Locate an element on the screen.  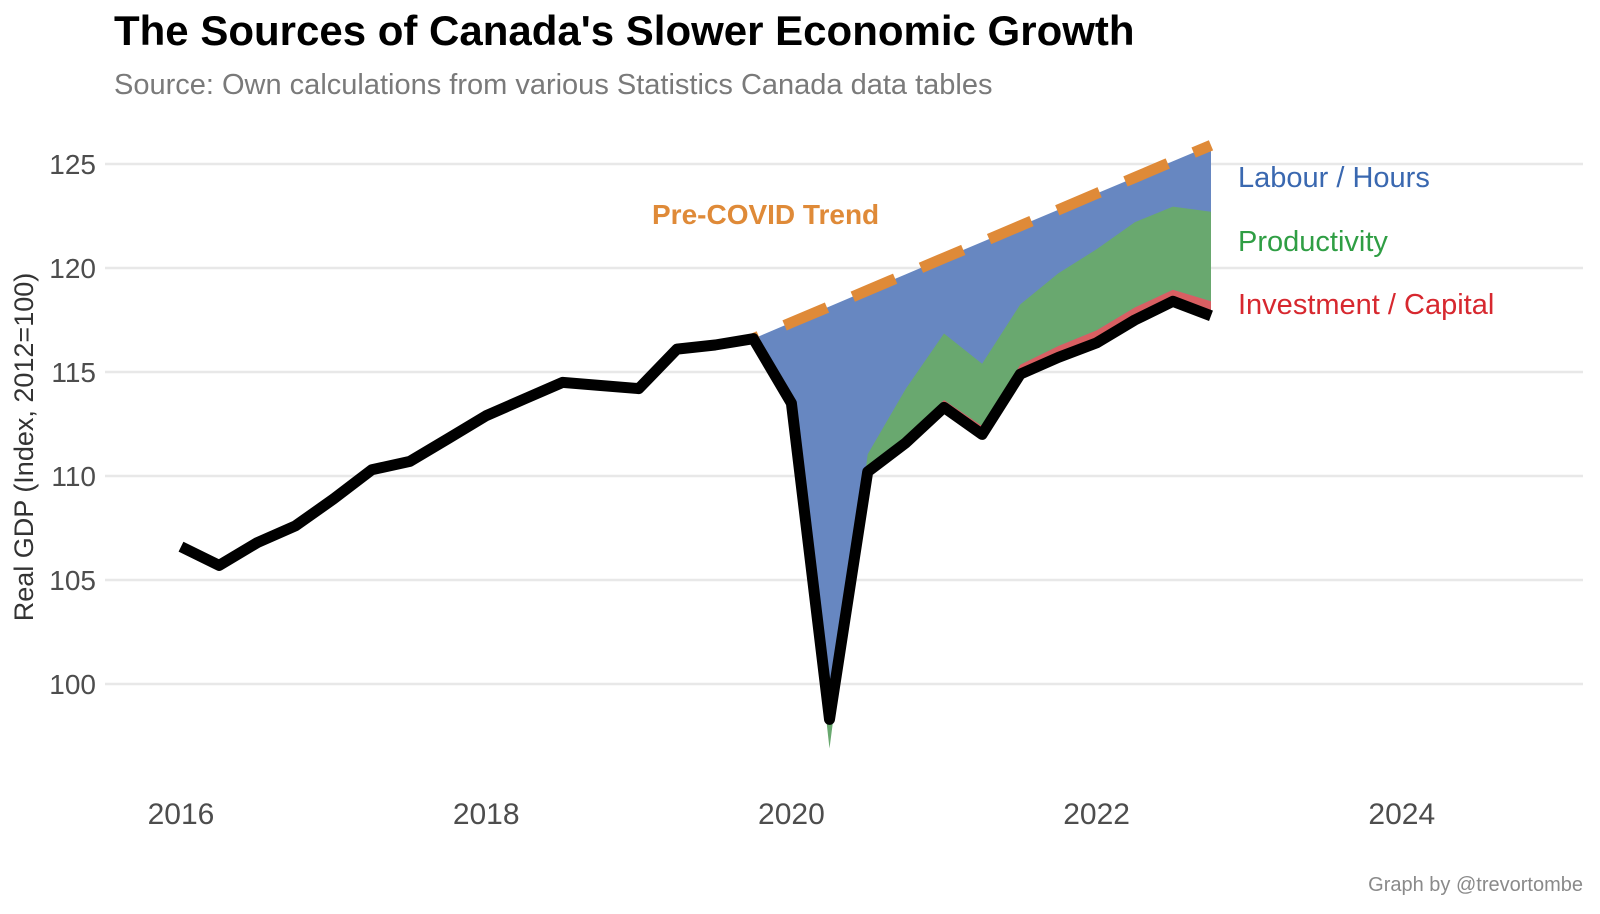
y-tick-label-100: 100 is located at coordinates (72, 684).